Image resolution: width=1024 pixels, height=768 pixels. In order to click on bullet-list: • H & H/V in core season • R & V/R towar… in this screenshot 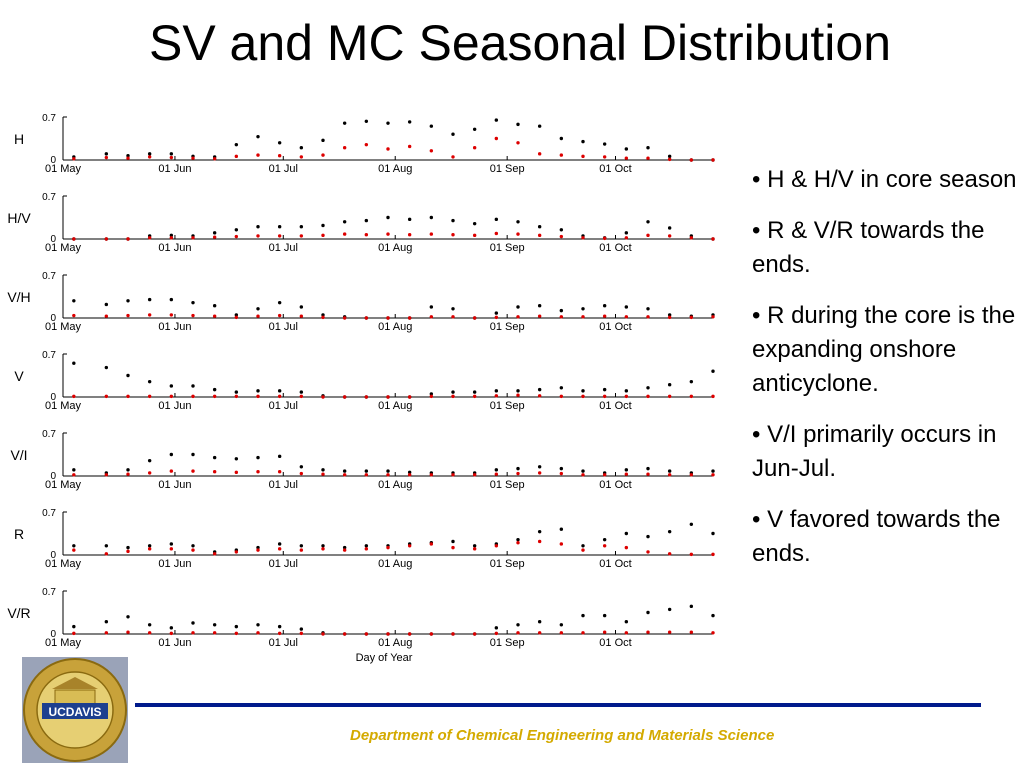, I will do `click(887, 375)`.